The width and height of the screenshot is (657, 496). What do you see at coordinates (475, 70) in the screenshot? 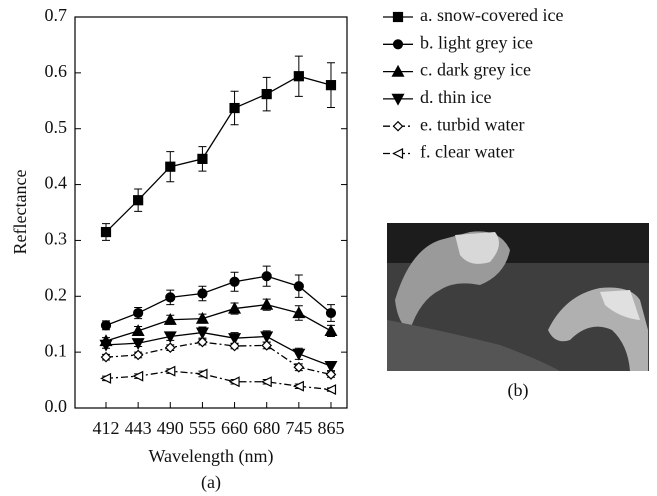
I see `legend-label: c. dark grey ice` at bounding box center [475, 70].